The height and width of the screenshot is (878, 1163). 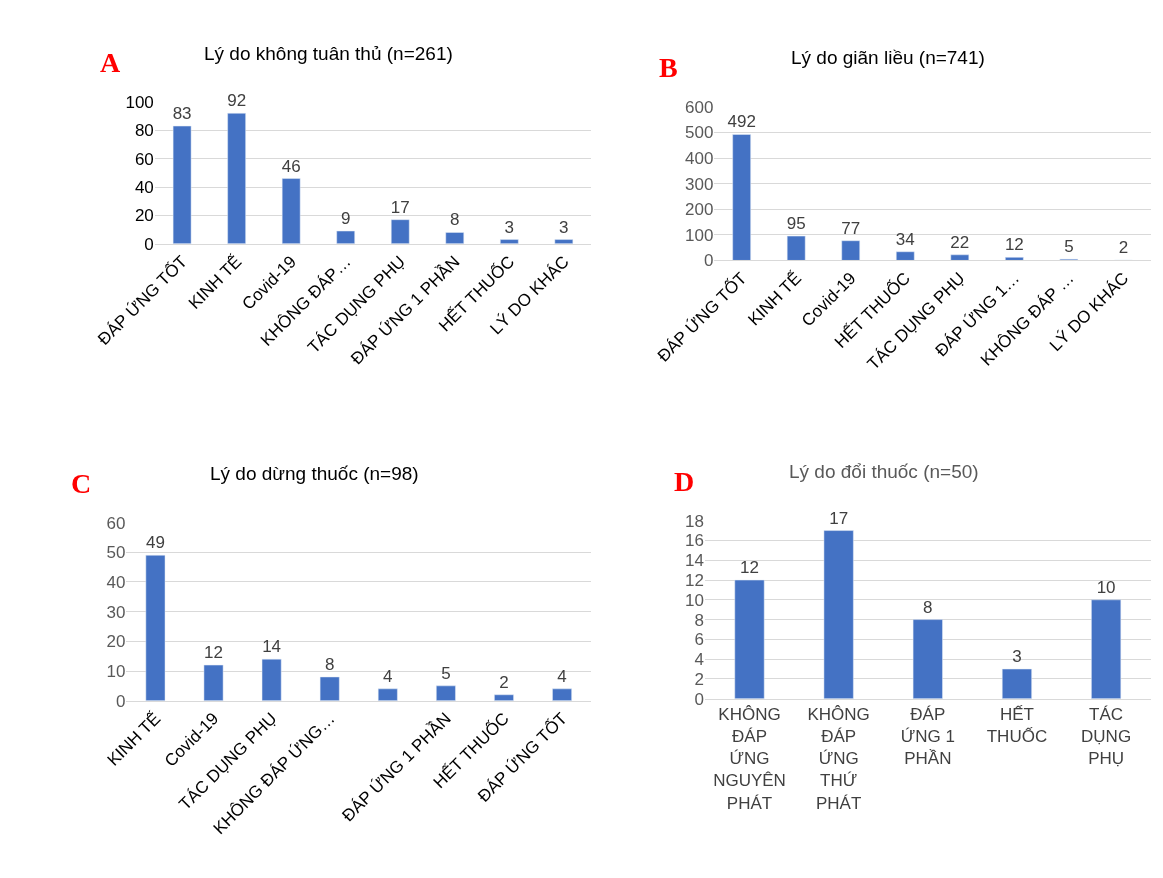 I want to click on y-tick-label: 4, so click(x=699, y=660).